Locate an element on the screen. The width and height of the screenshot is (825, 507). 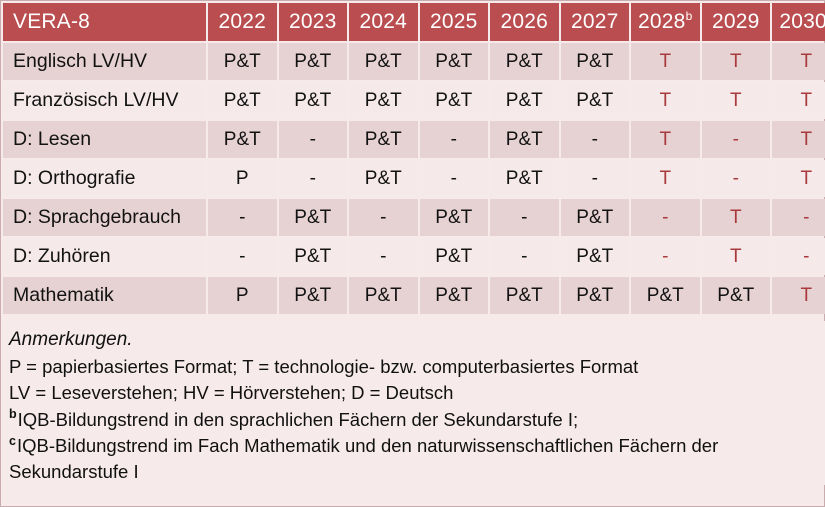
year-header-label: 2024 is located at coordinates (383, 21).